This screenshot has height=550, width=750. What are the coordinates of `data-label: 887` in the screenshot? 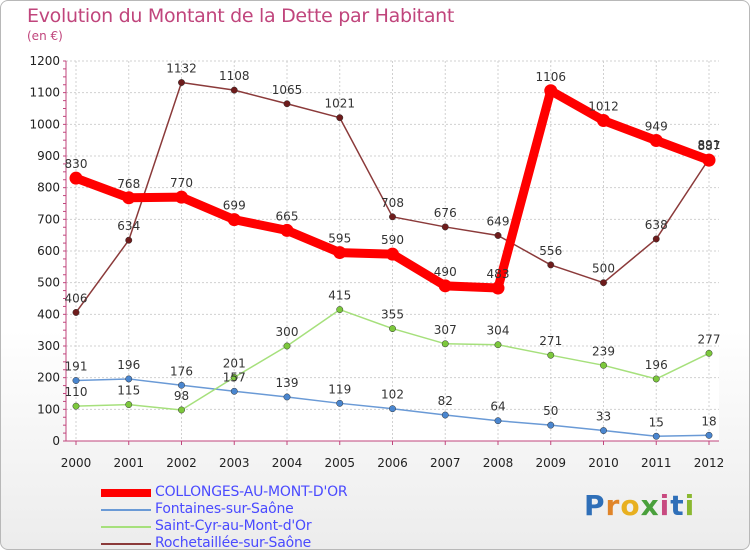 It's located at (709, 146).